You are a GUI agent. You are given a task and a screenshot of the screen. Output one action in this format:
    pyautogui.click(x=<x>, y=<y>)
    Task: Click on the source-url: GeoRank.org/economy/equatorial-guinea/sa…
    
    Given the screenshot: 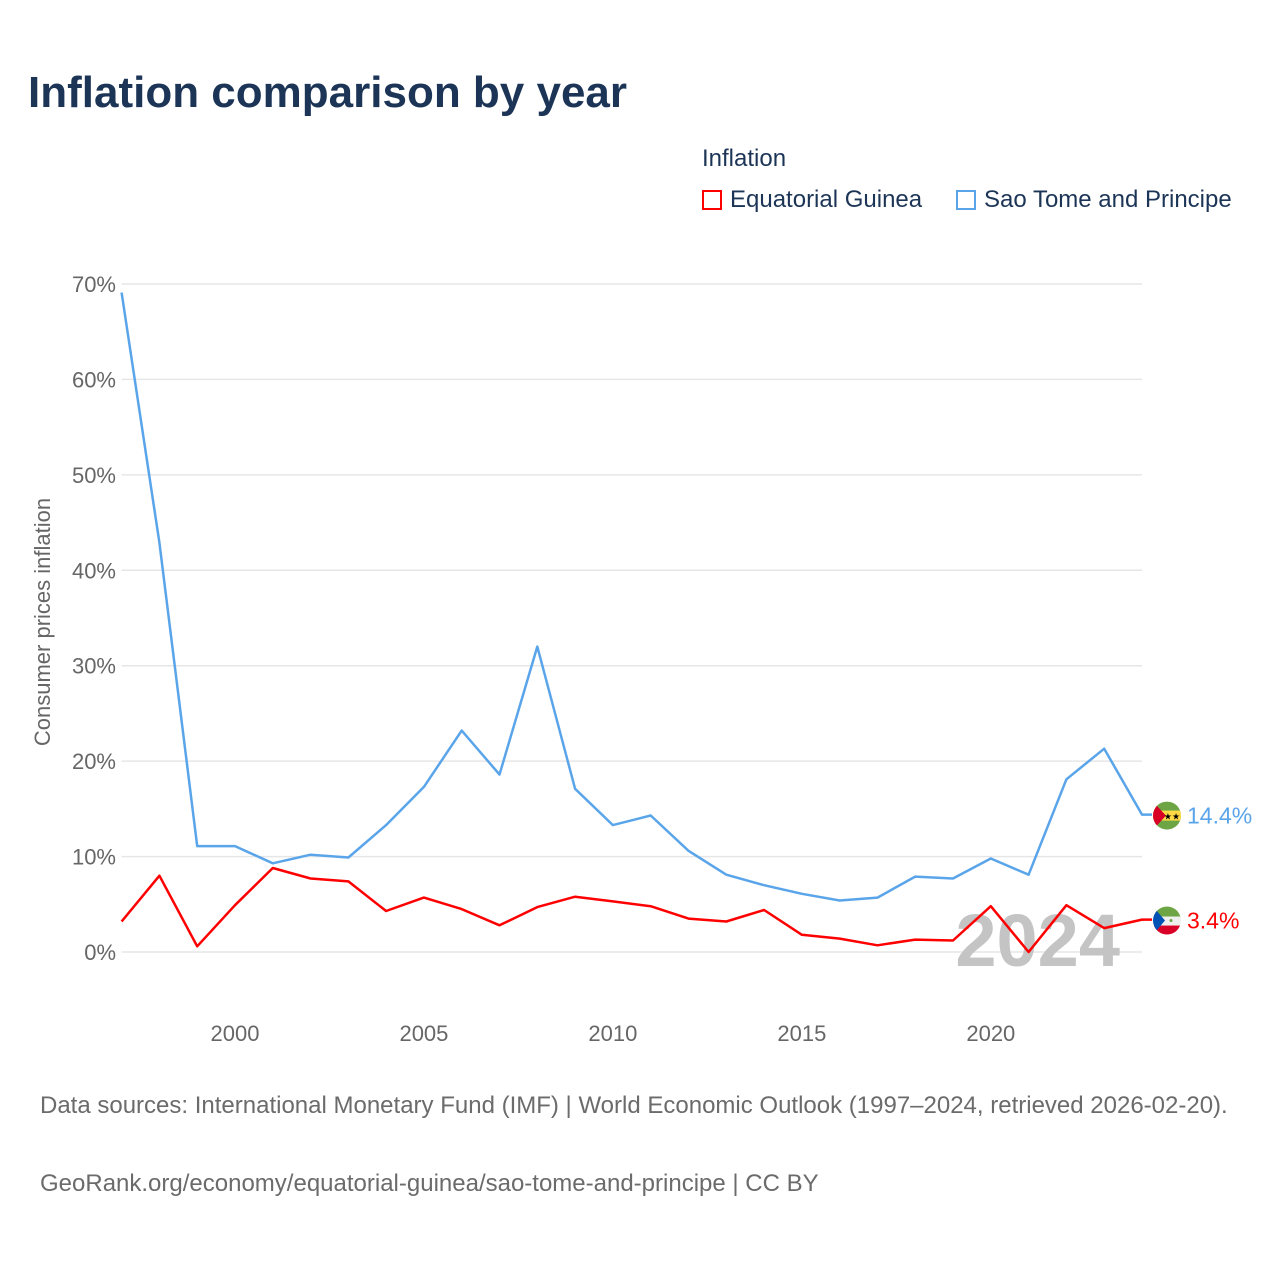 What is the action you would take?
    pyautogui.click(x=429, y=1183)
    